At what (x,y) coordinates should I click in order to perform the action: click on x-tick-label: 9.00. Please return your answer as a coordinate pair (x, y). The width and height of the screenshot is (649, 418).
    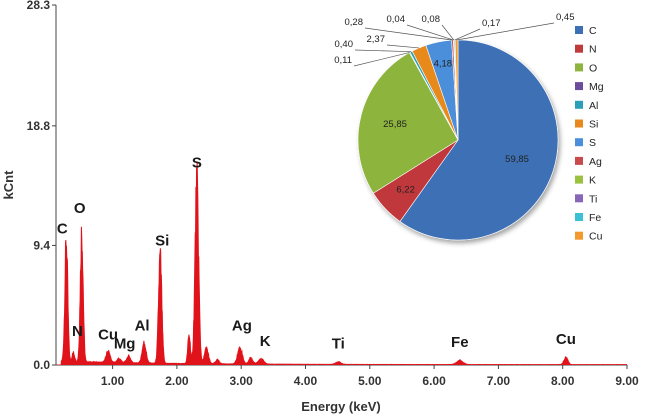
    Looking at the image, I should click on (627, 381).